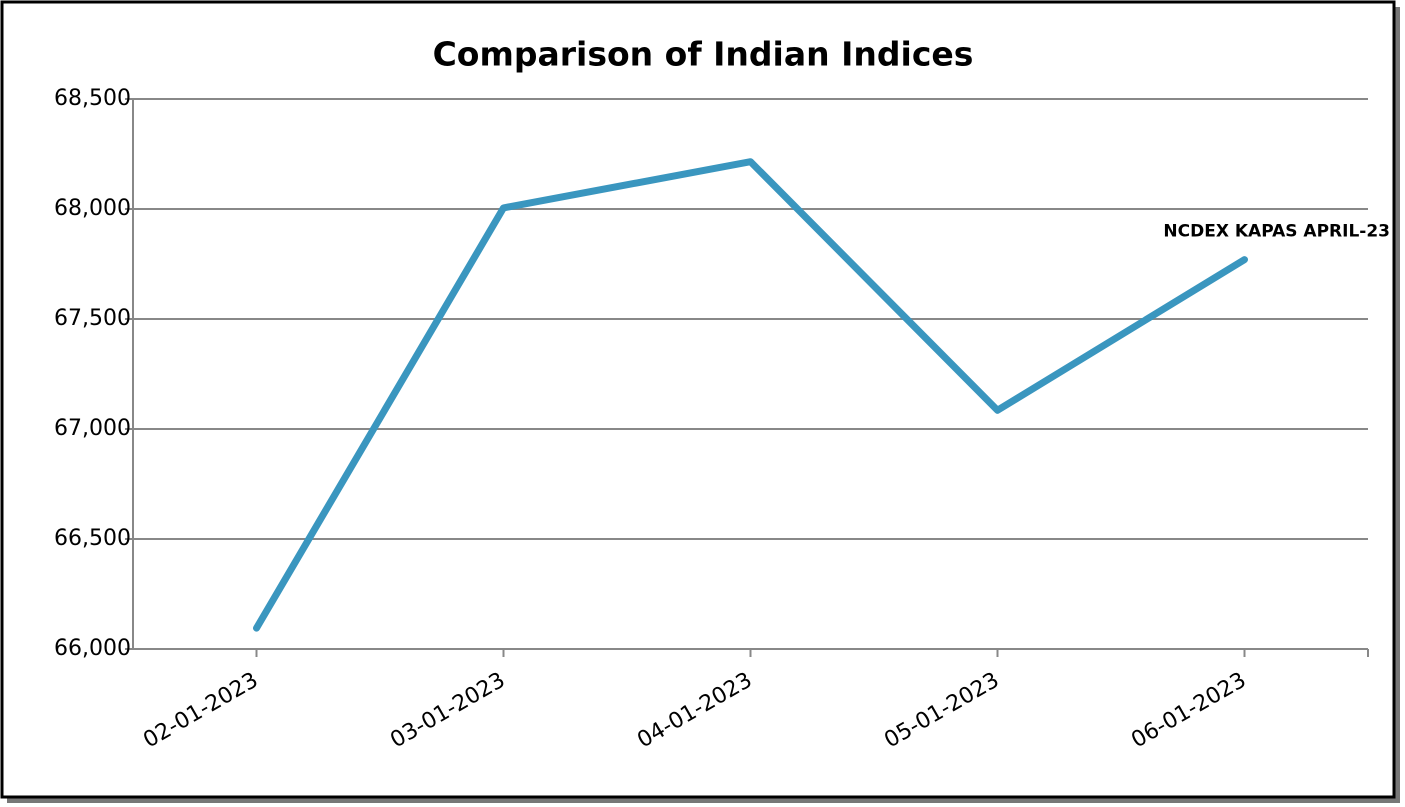 The height and width of the screenshot is (807, 1405). What do you see at coordinates (92, 428) in the screenshot?
I see `y-tick-label: 67,000` at bounding box center [92, 428].